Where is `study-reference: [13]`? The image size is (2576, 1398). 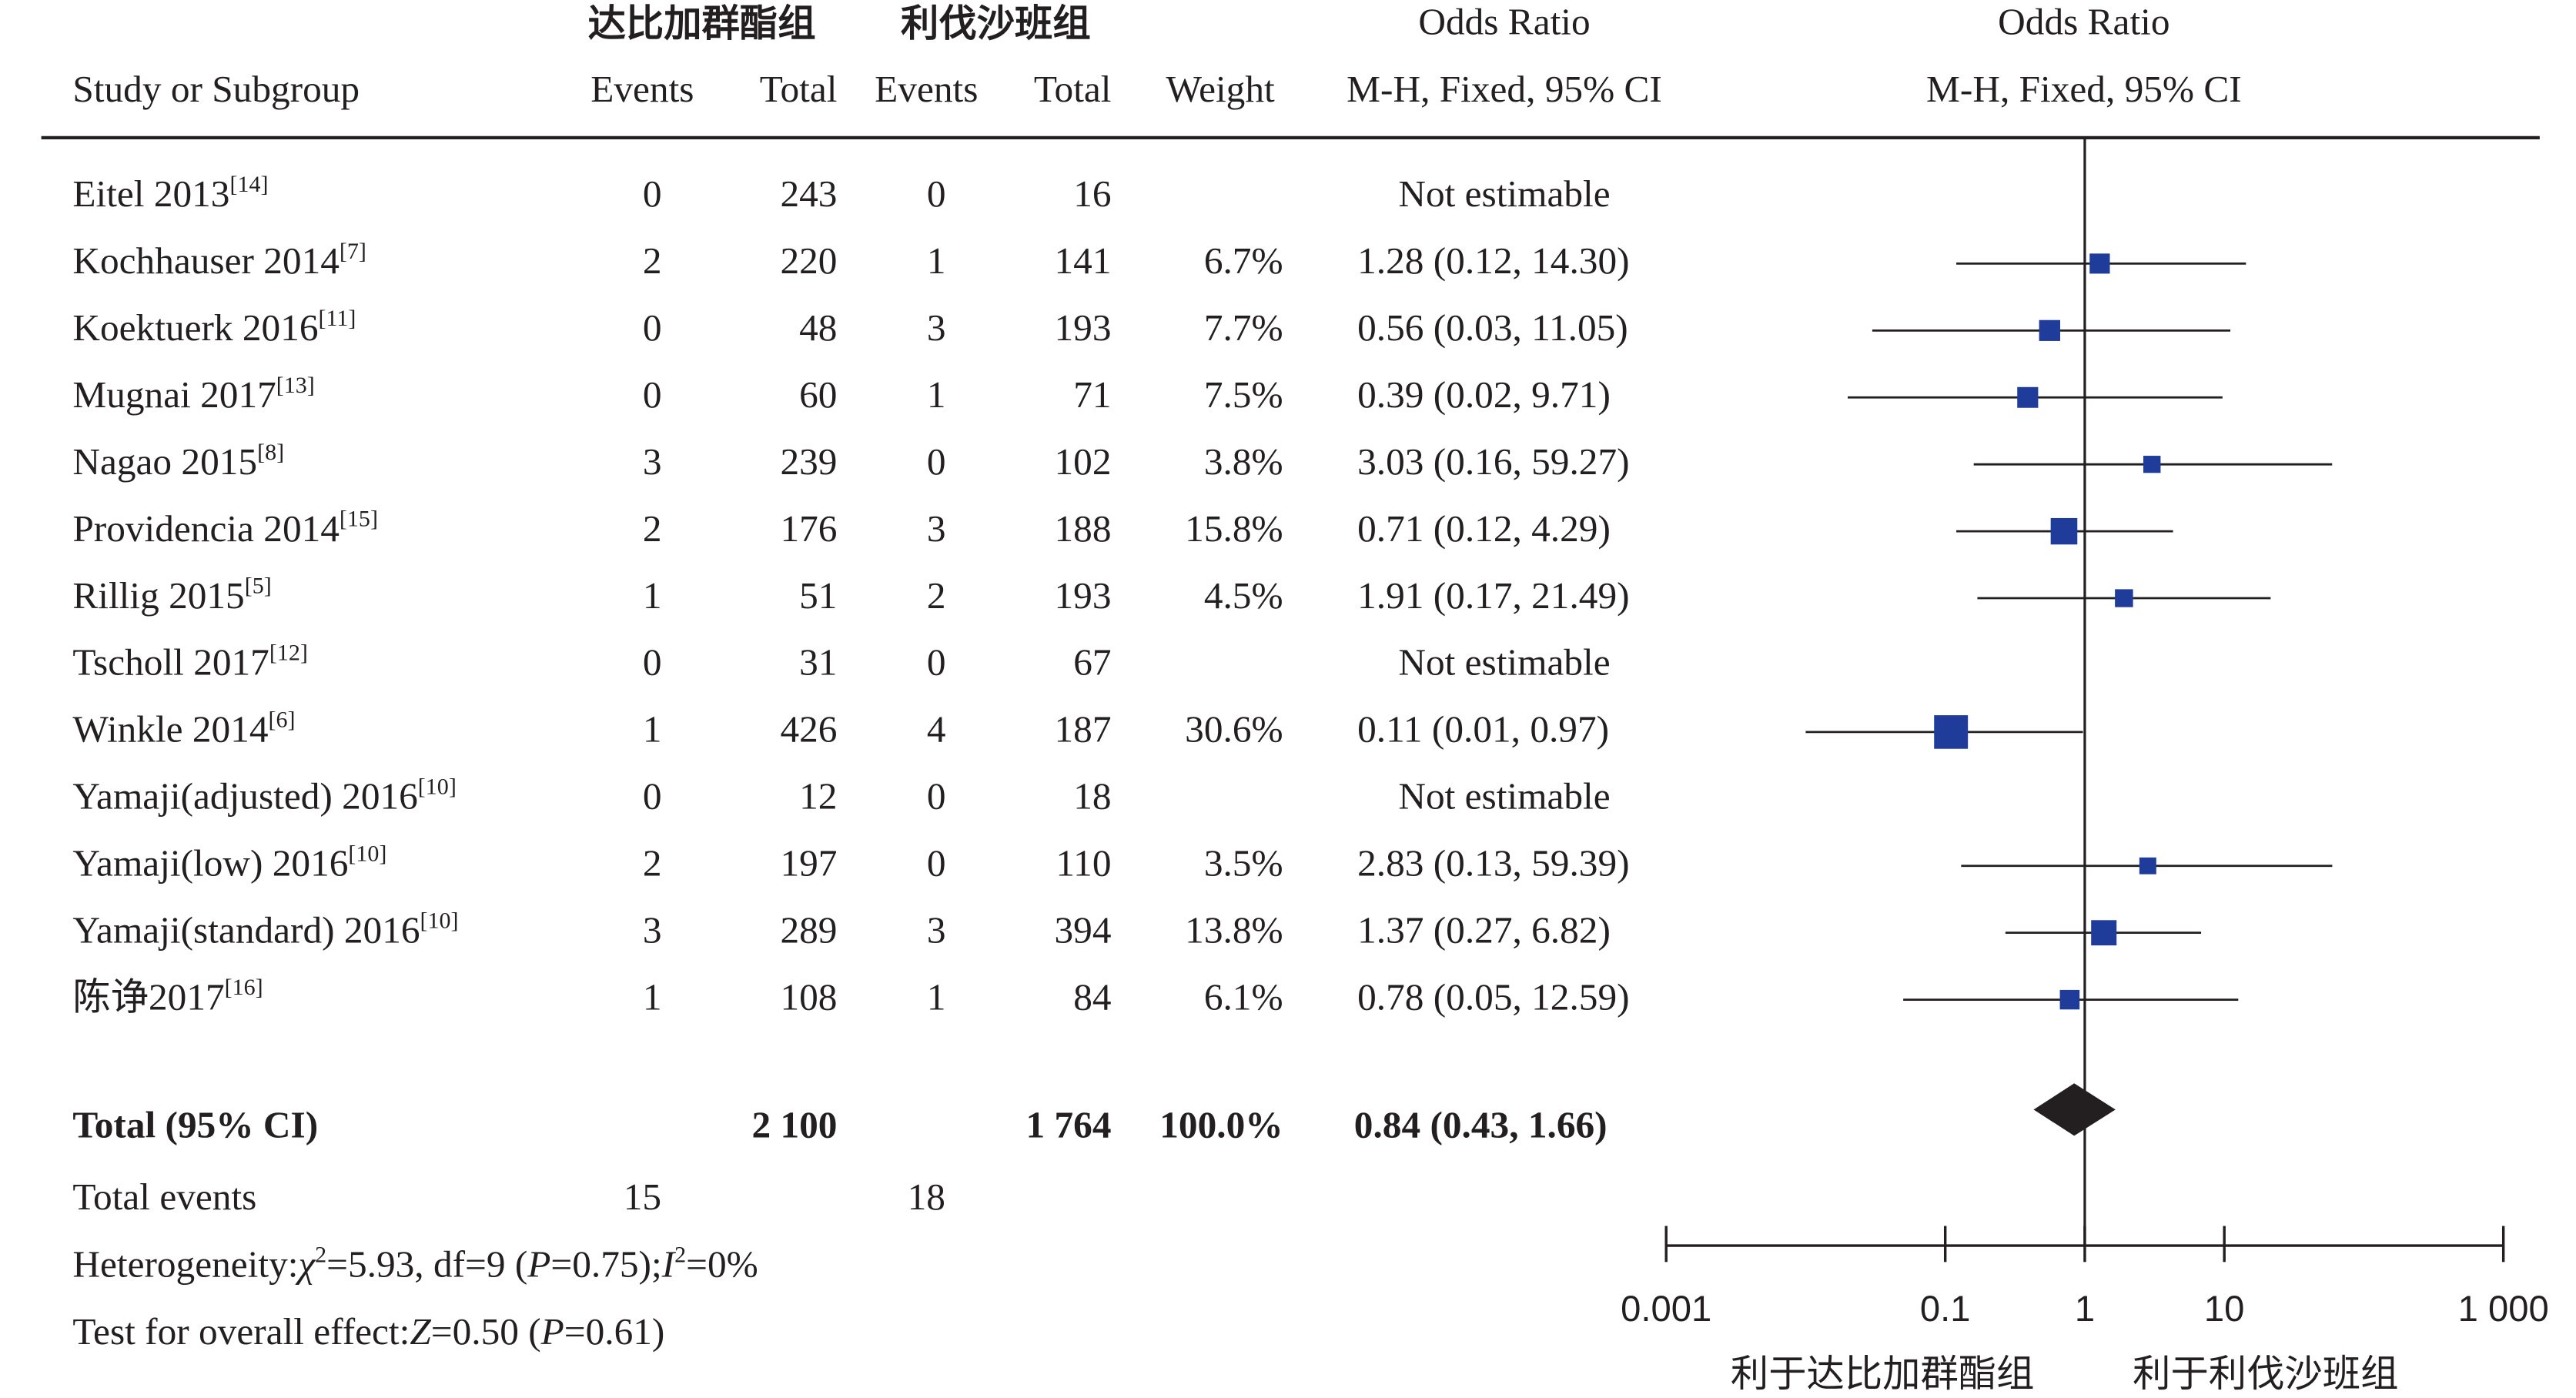
study-reference: [13] is located at coordinates (296, 385).